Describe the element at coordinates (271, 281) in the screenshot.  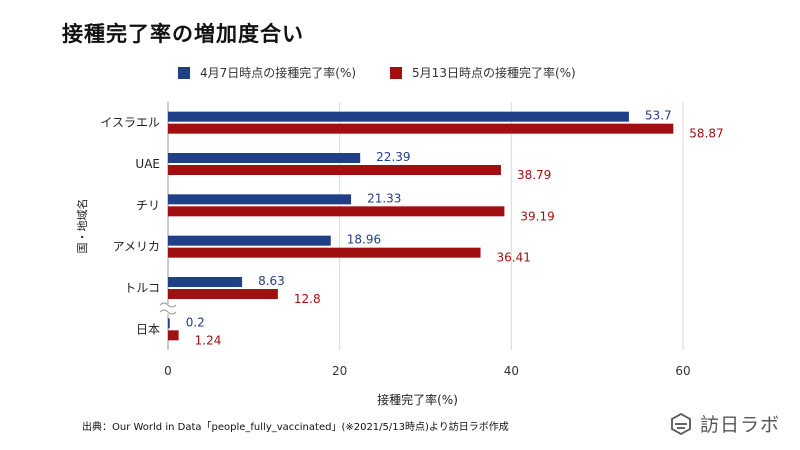
I see `data-label-series1: 8.63` at that location.